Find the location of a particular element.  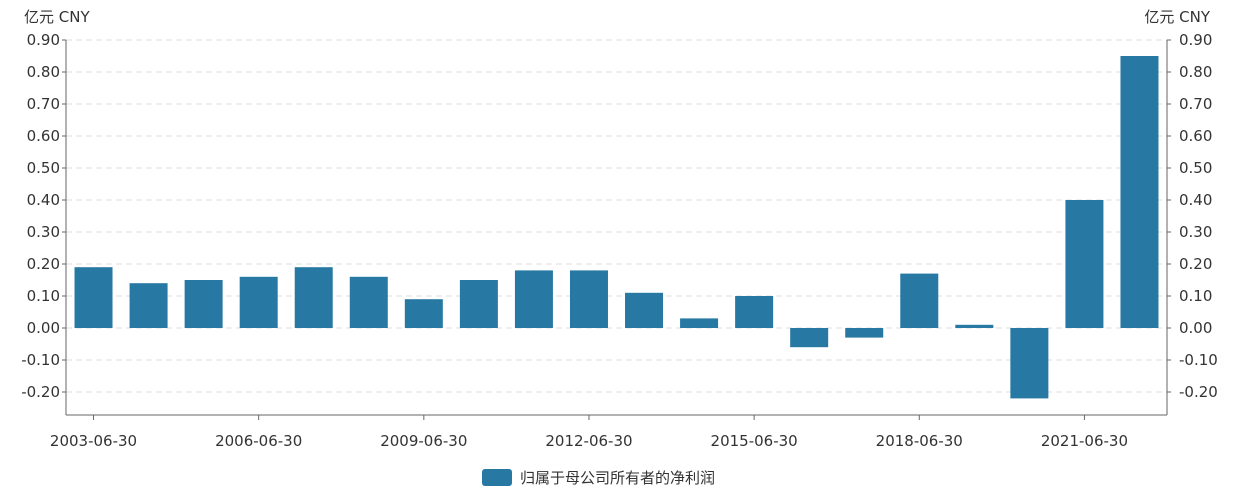

y-tick-label-right: 0.70 is located at coordinates (1195, 104).